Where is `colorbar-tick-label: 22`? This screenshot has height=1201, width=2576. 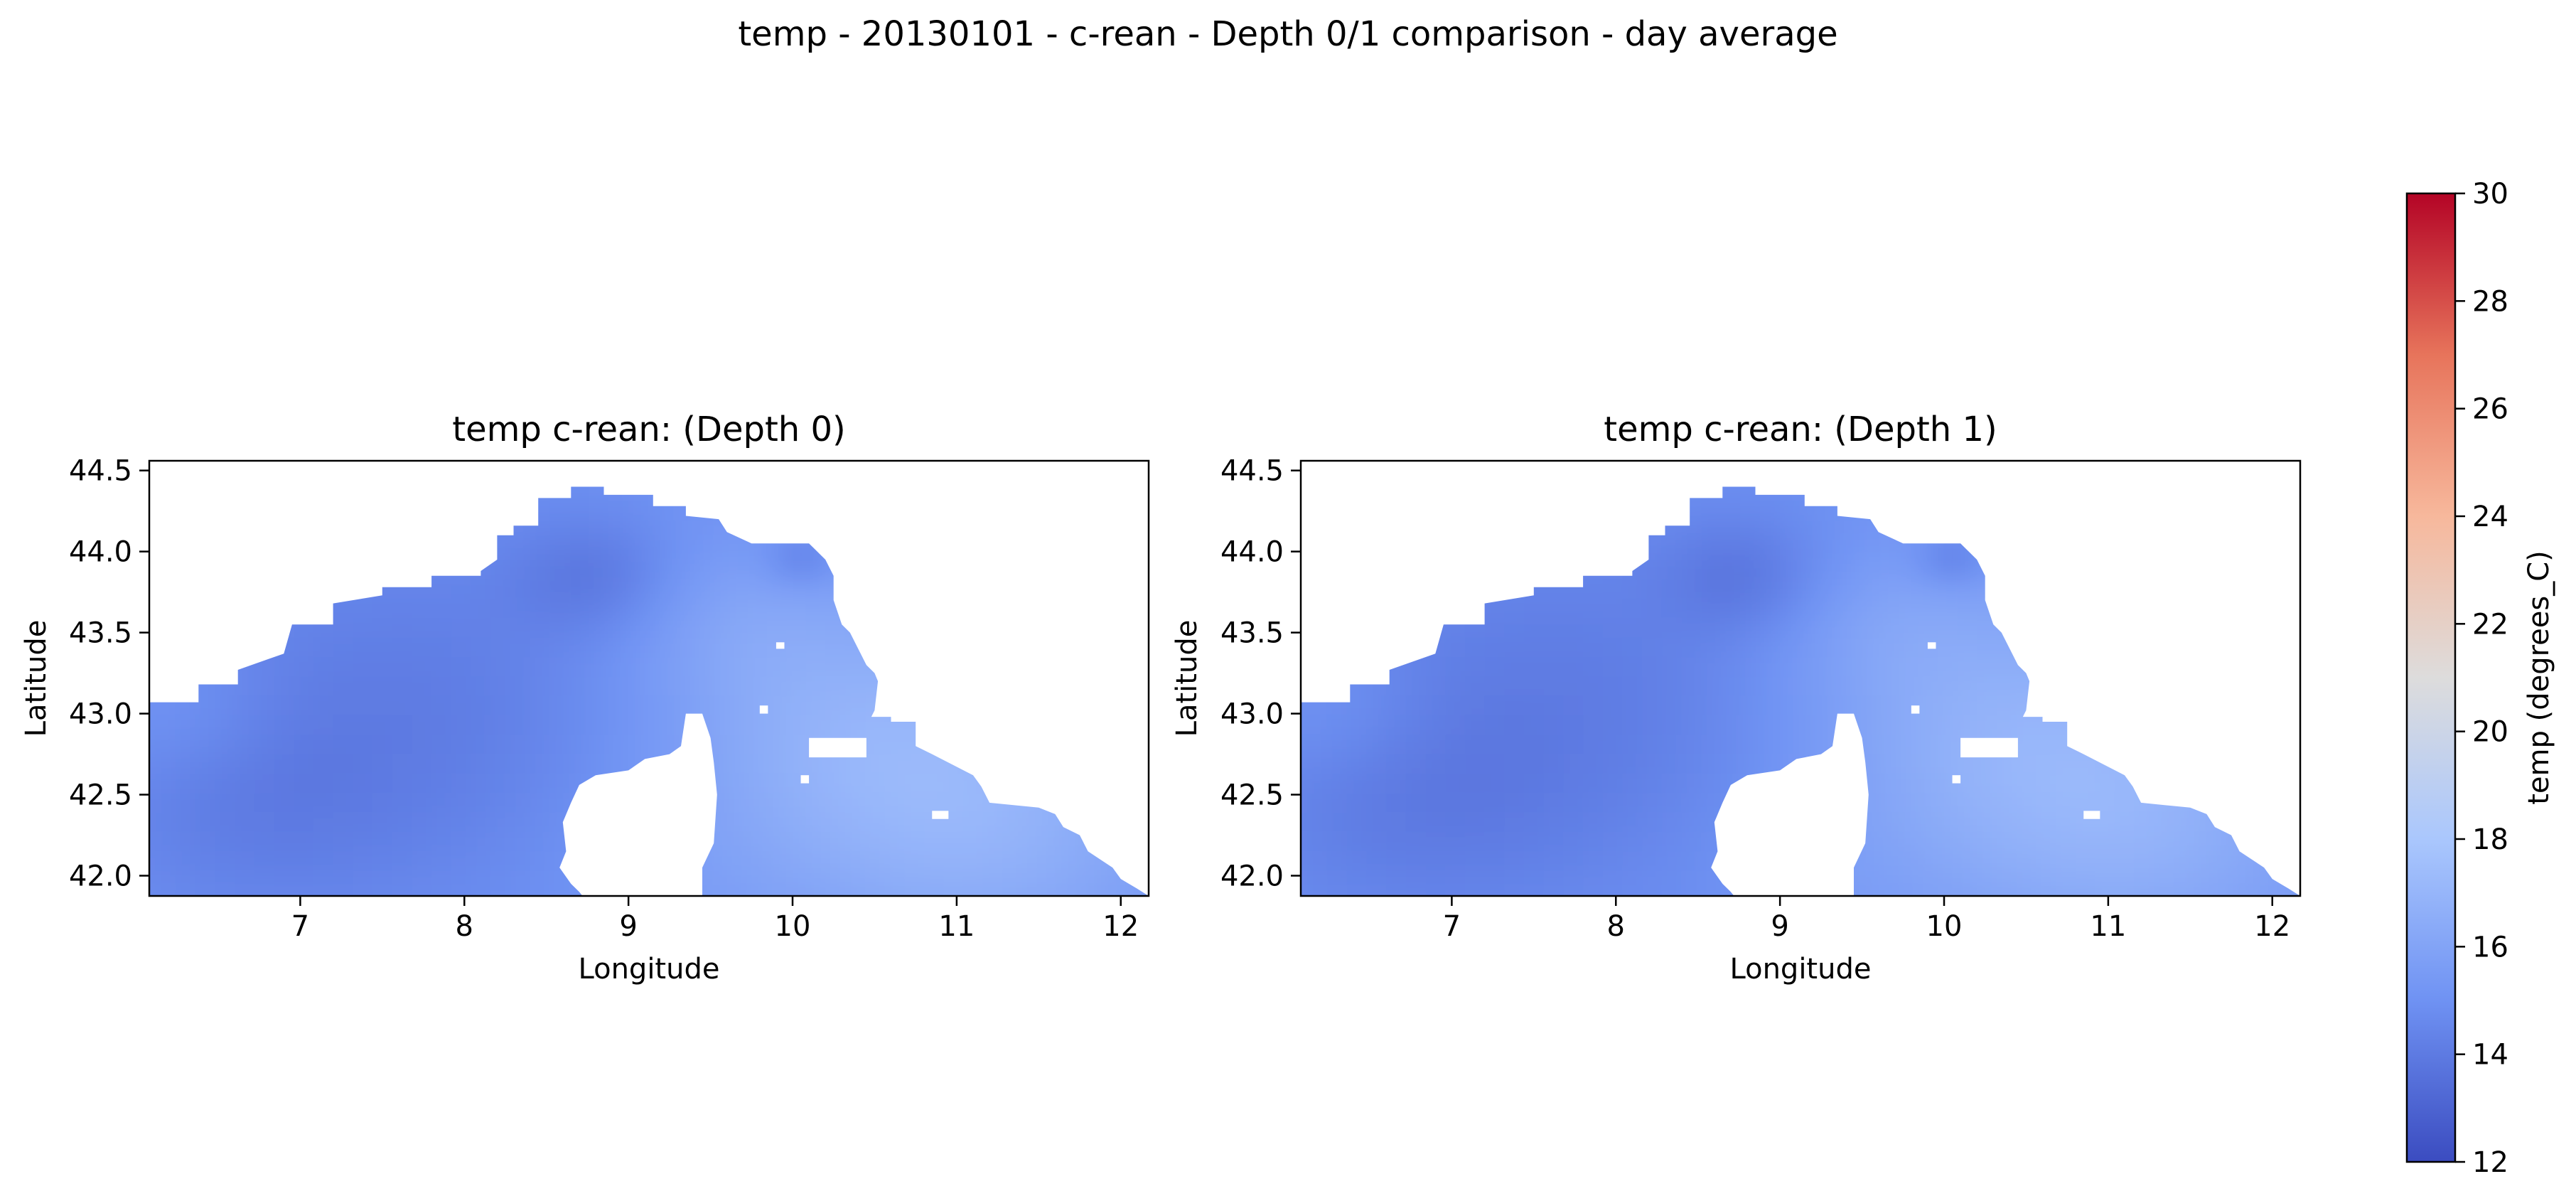 colorbar-tick-label: 22 is located at coordinates (2490, 624).